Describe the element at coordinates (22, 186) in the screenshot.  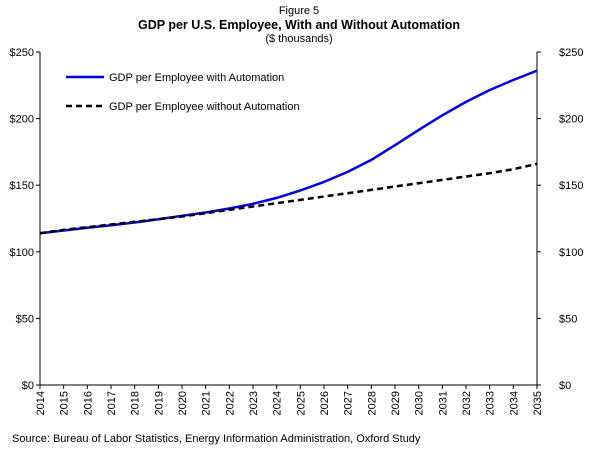
I see `y-tick-label-left: $150` at that location.